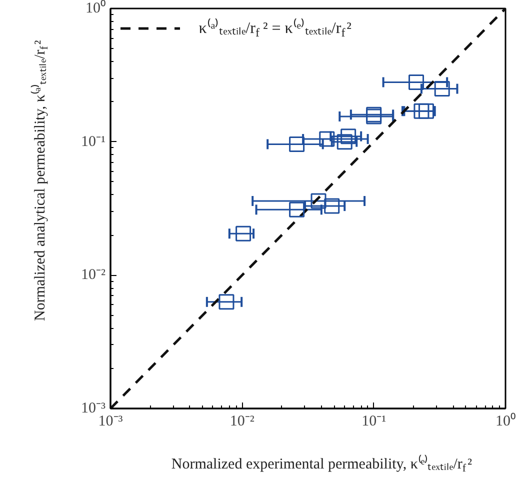  I want to click on y-tick-label: 10⁻¹, so click(93, 142).